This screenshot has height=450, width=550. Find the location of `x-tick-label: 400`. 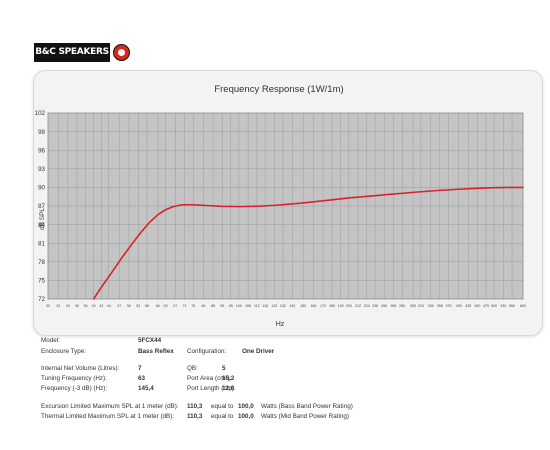

x-tick-label: 400 is located at coordinates (459, 306).